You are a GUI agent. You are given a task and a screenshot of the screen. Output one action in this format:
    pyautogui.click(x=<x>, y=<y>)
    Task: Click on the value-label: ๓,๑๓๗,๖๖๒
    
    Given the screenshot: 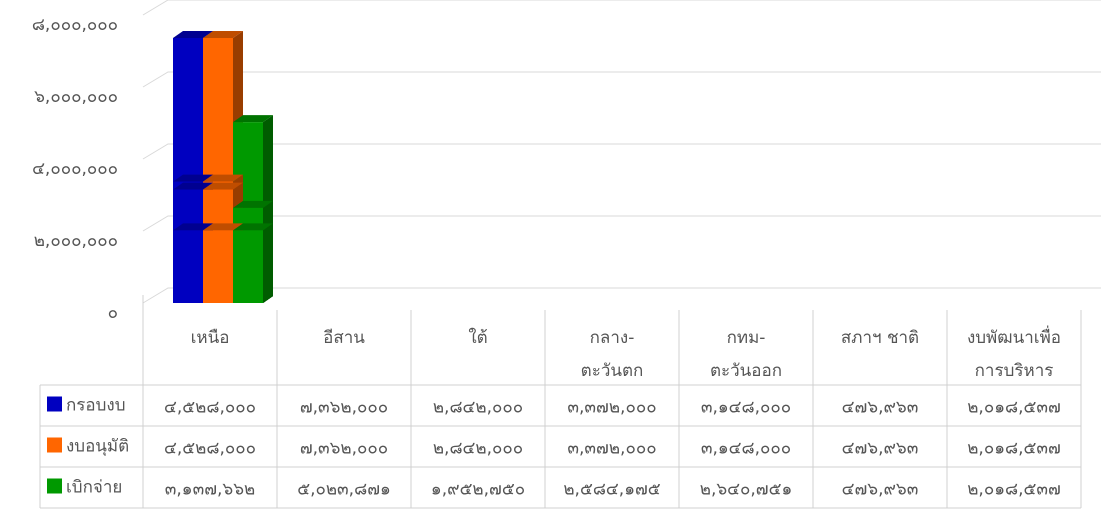 What is the action you would take?
    pyautogui.click(x=210, y=490)
    